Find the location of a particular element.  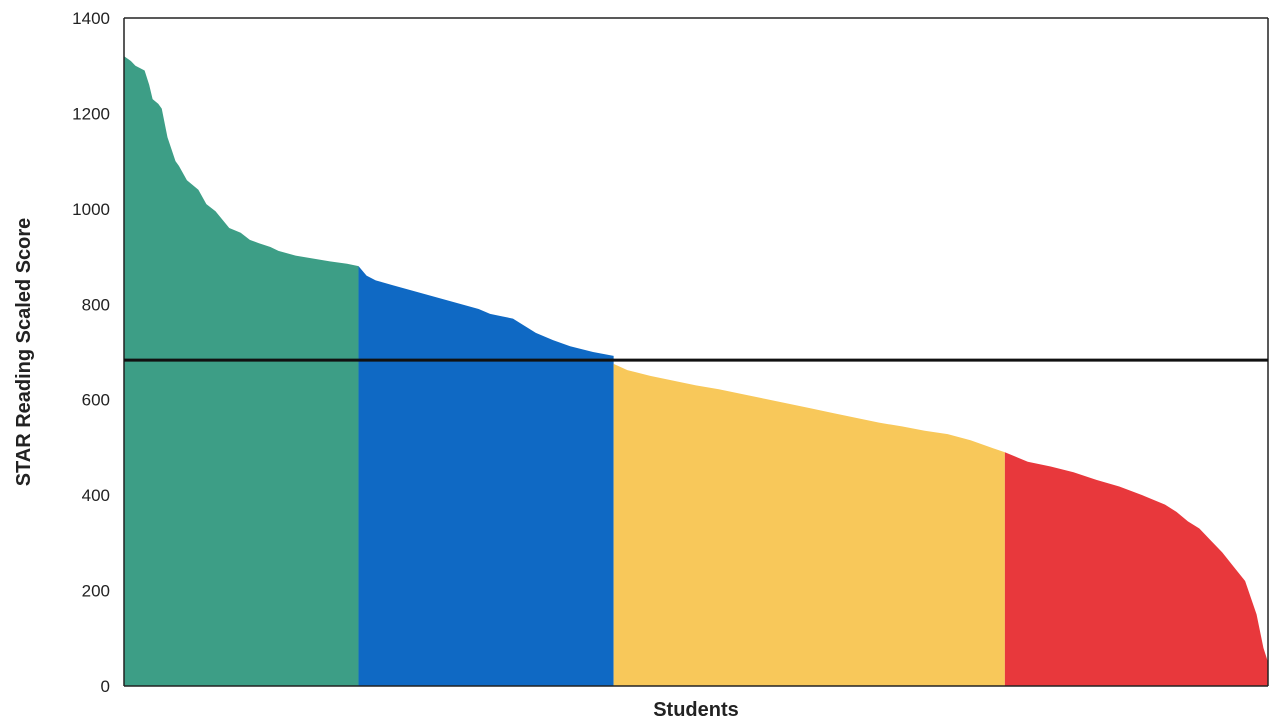

y-tick-label-600: 600 is located at coordinates (96, 400).